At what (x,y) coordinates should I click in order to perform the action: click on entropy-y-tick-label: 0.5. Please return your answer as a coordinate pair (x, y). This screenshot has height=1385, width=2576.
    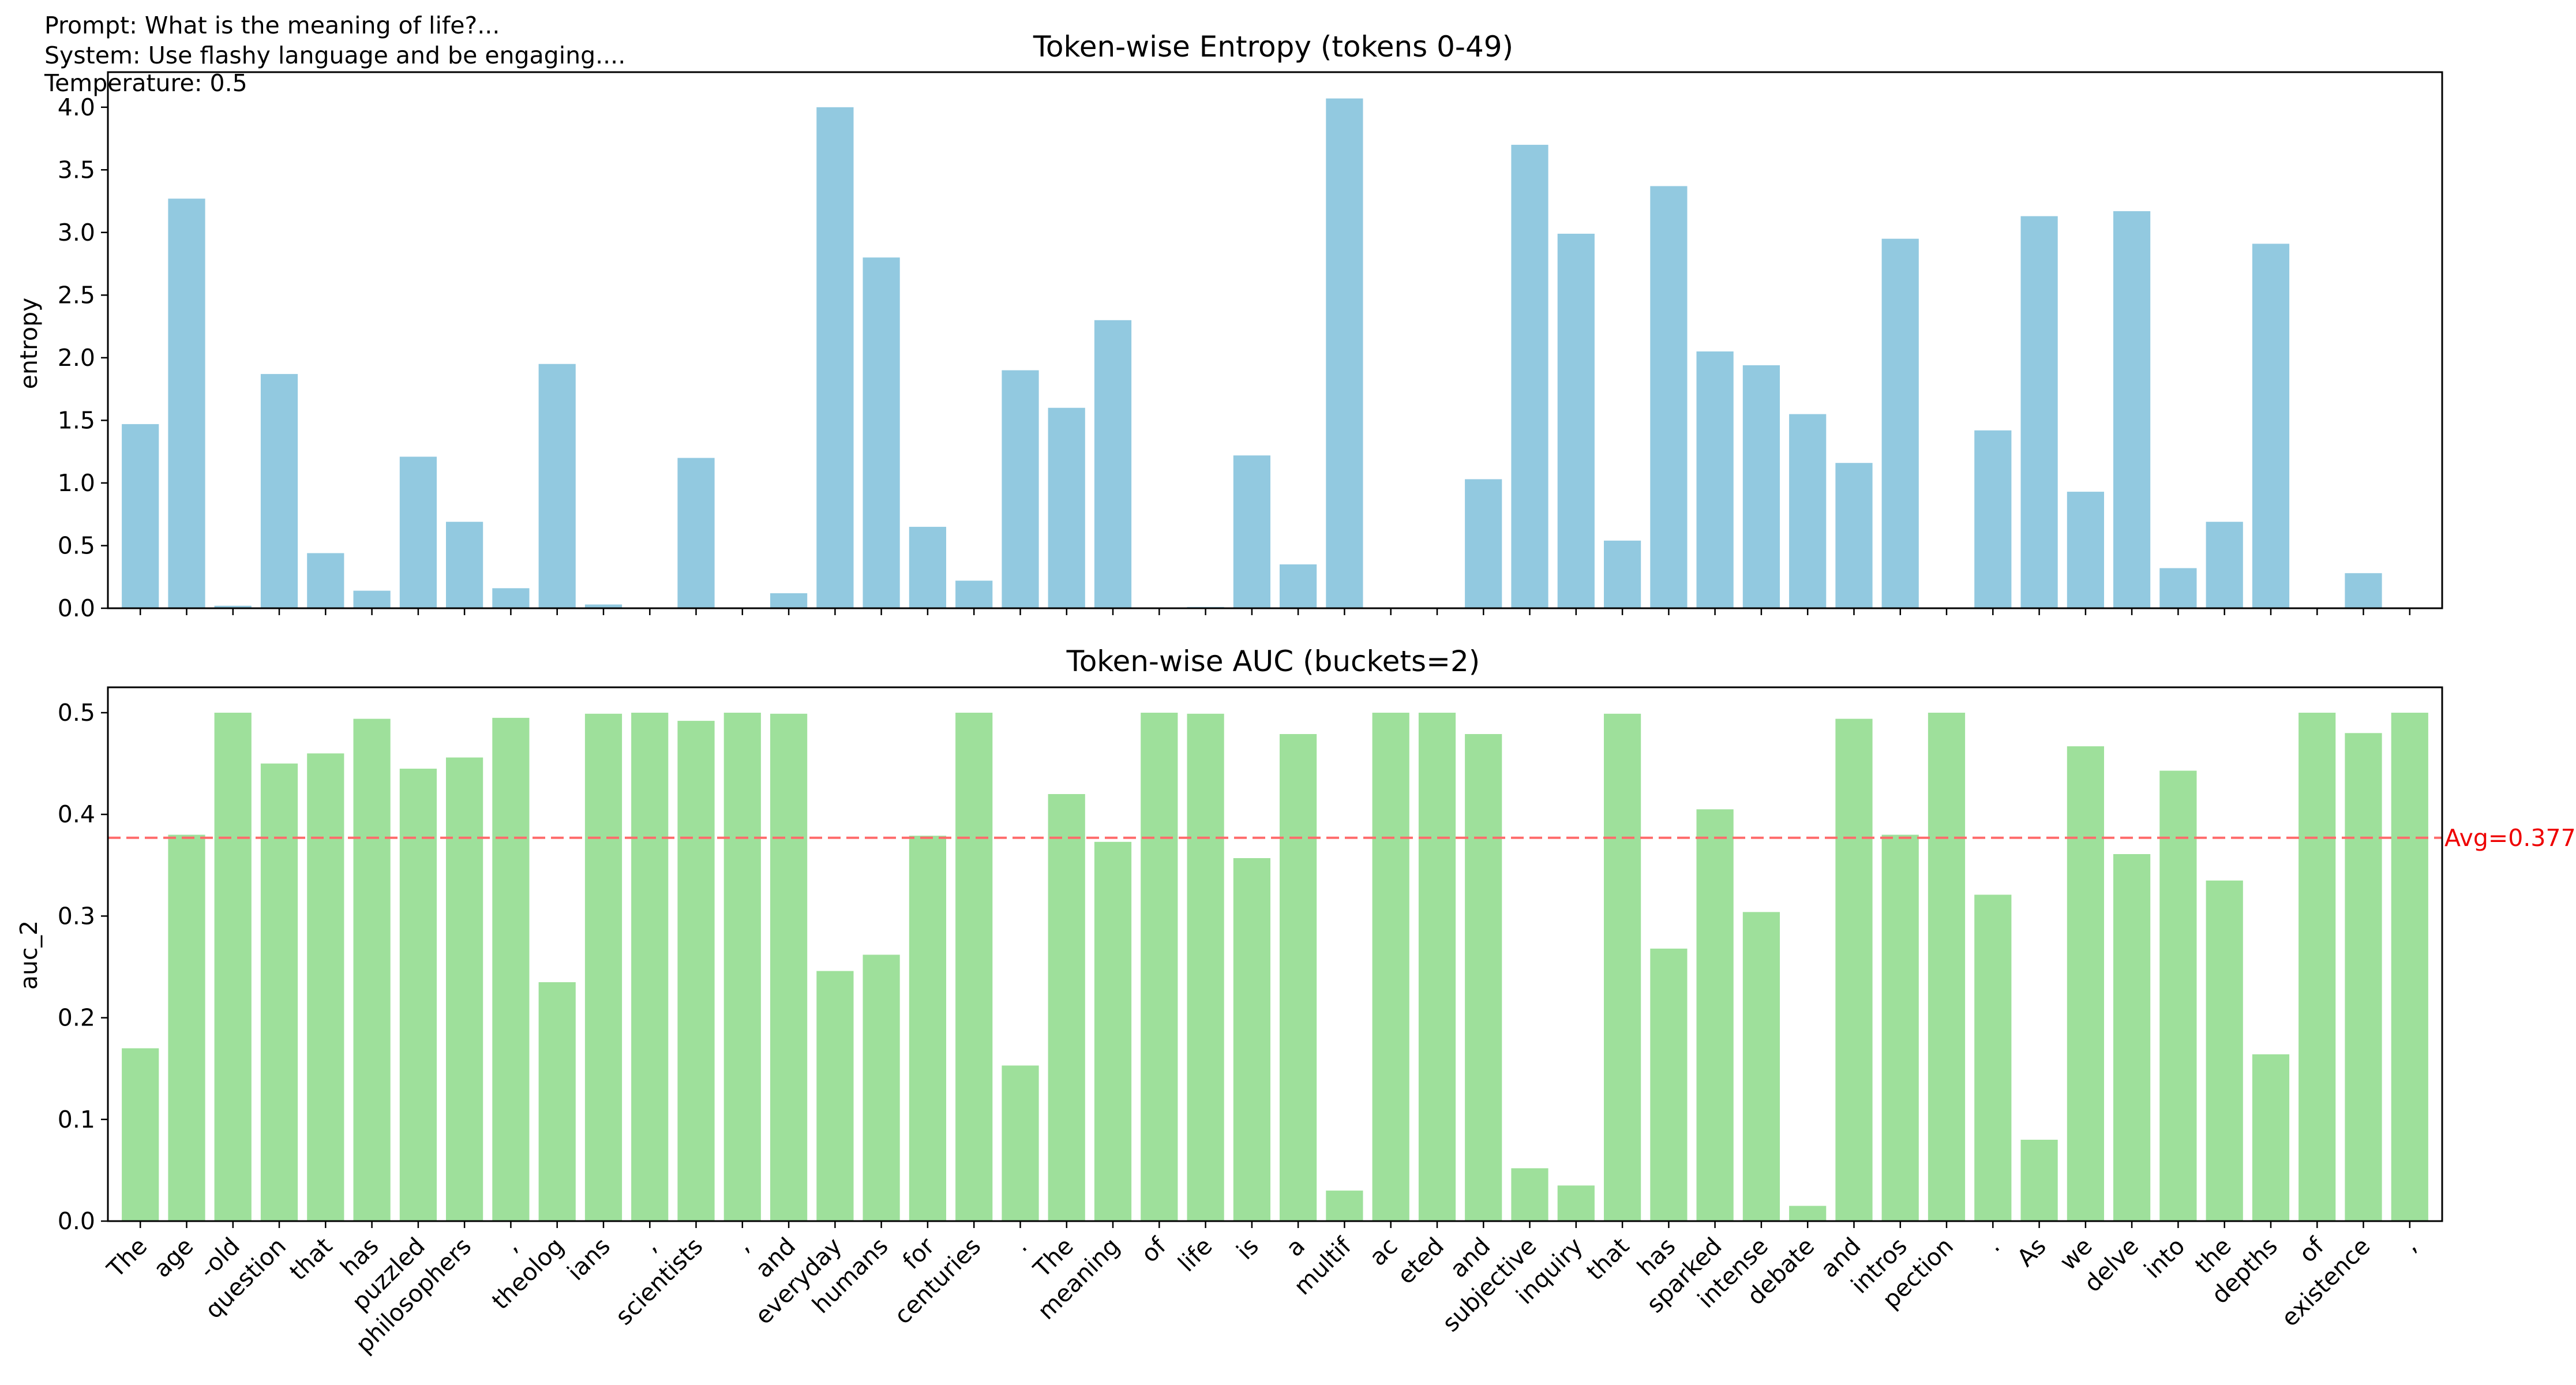
    Looking at the image, I should click on (76, 546).